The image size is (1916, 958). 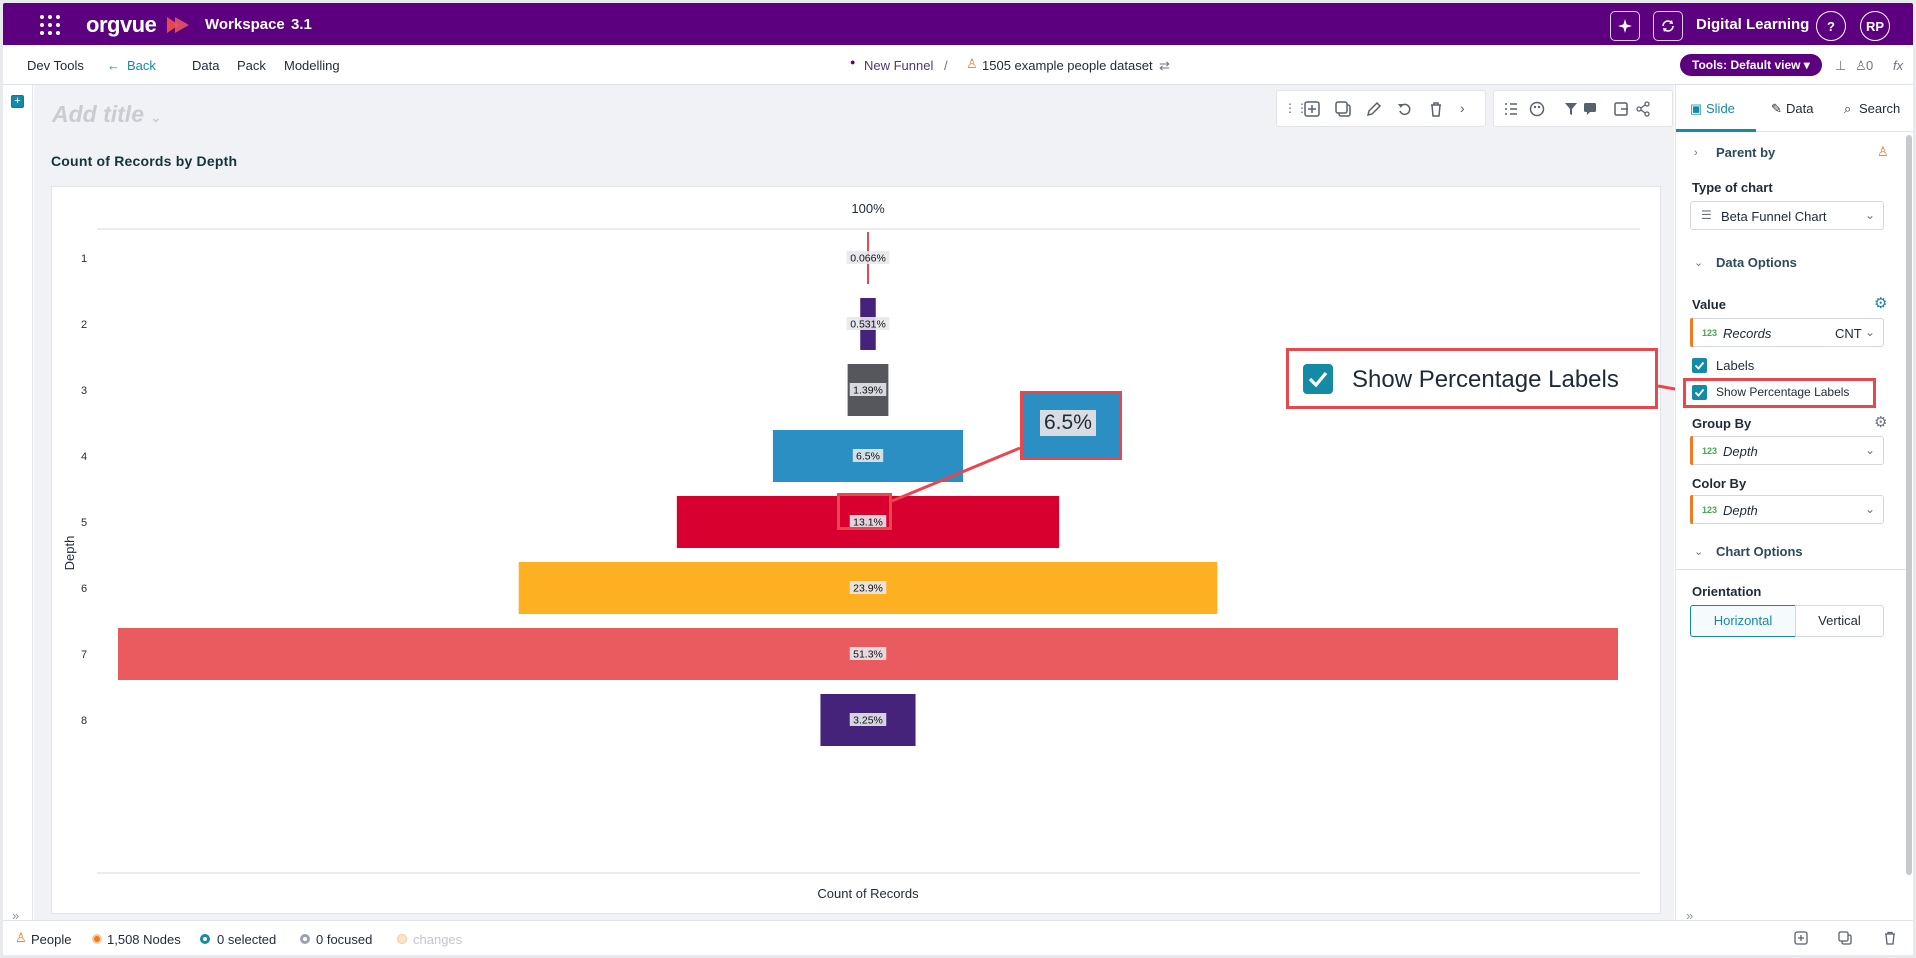 I want to click on people-label: People, so click(x=51, y=939).